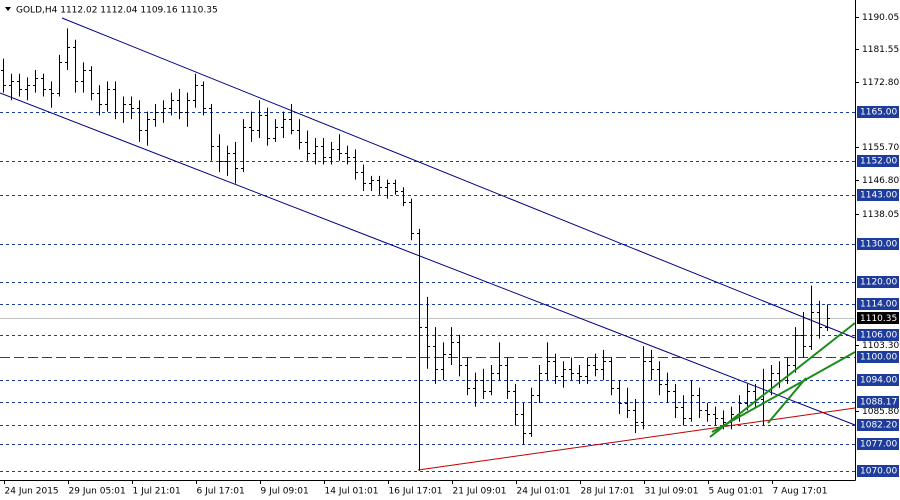  Describe the element at coordinates (880, 215) in the screenshot. I see `y-tick-label: 1138.05` at that location.